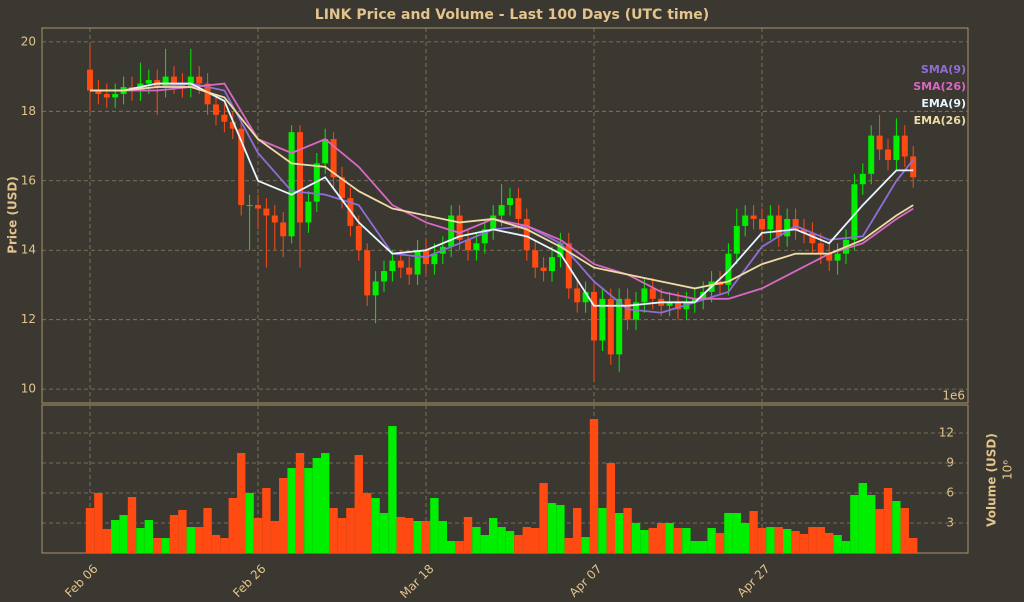 Image resolution: width=1024 pixels, height=602 pixels. What do you see at coordinates (950, 523) in the screenshot?
I see `y2-tick-label: 3` at bounding box center [950, 523].